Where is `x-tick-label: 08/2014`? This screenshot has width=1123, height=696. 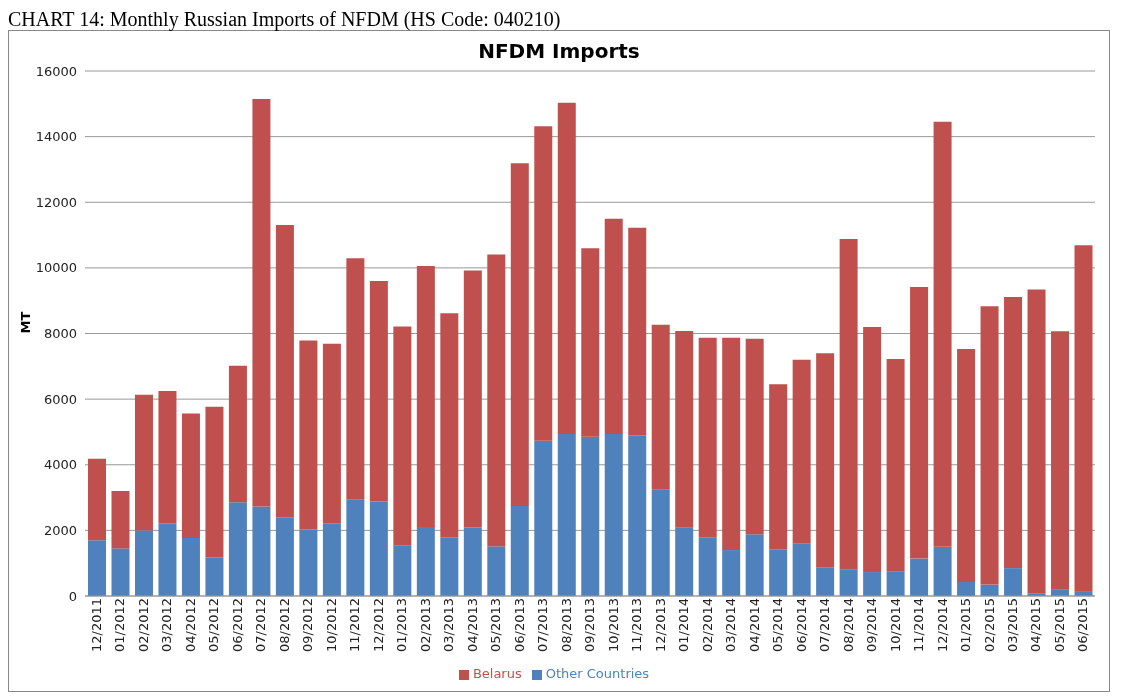 x-tick-label: 08/2014 is located at coordinates (848, 625).